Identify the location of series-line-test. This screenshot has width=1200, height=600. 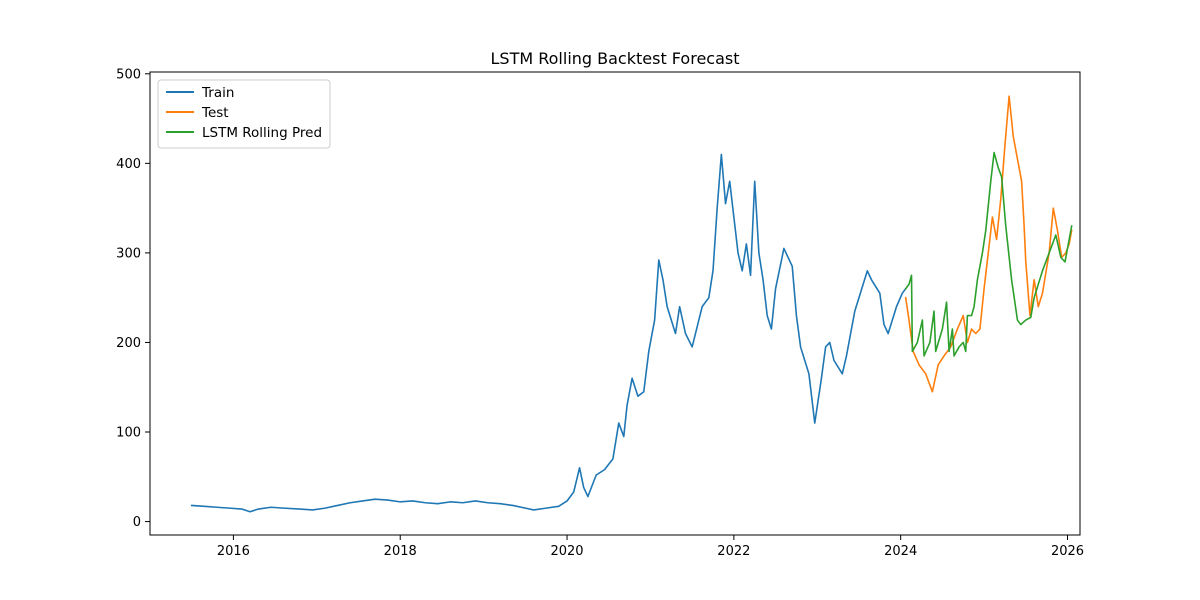
(988, 244).